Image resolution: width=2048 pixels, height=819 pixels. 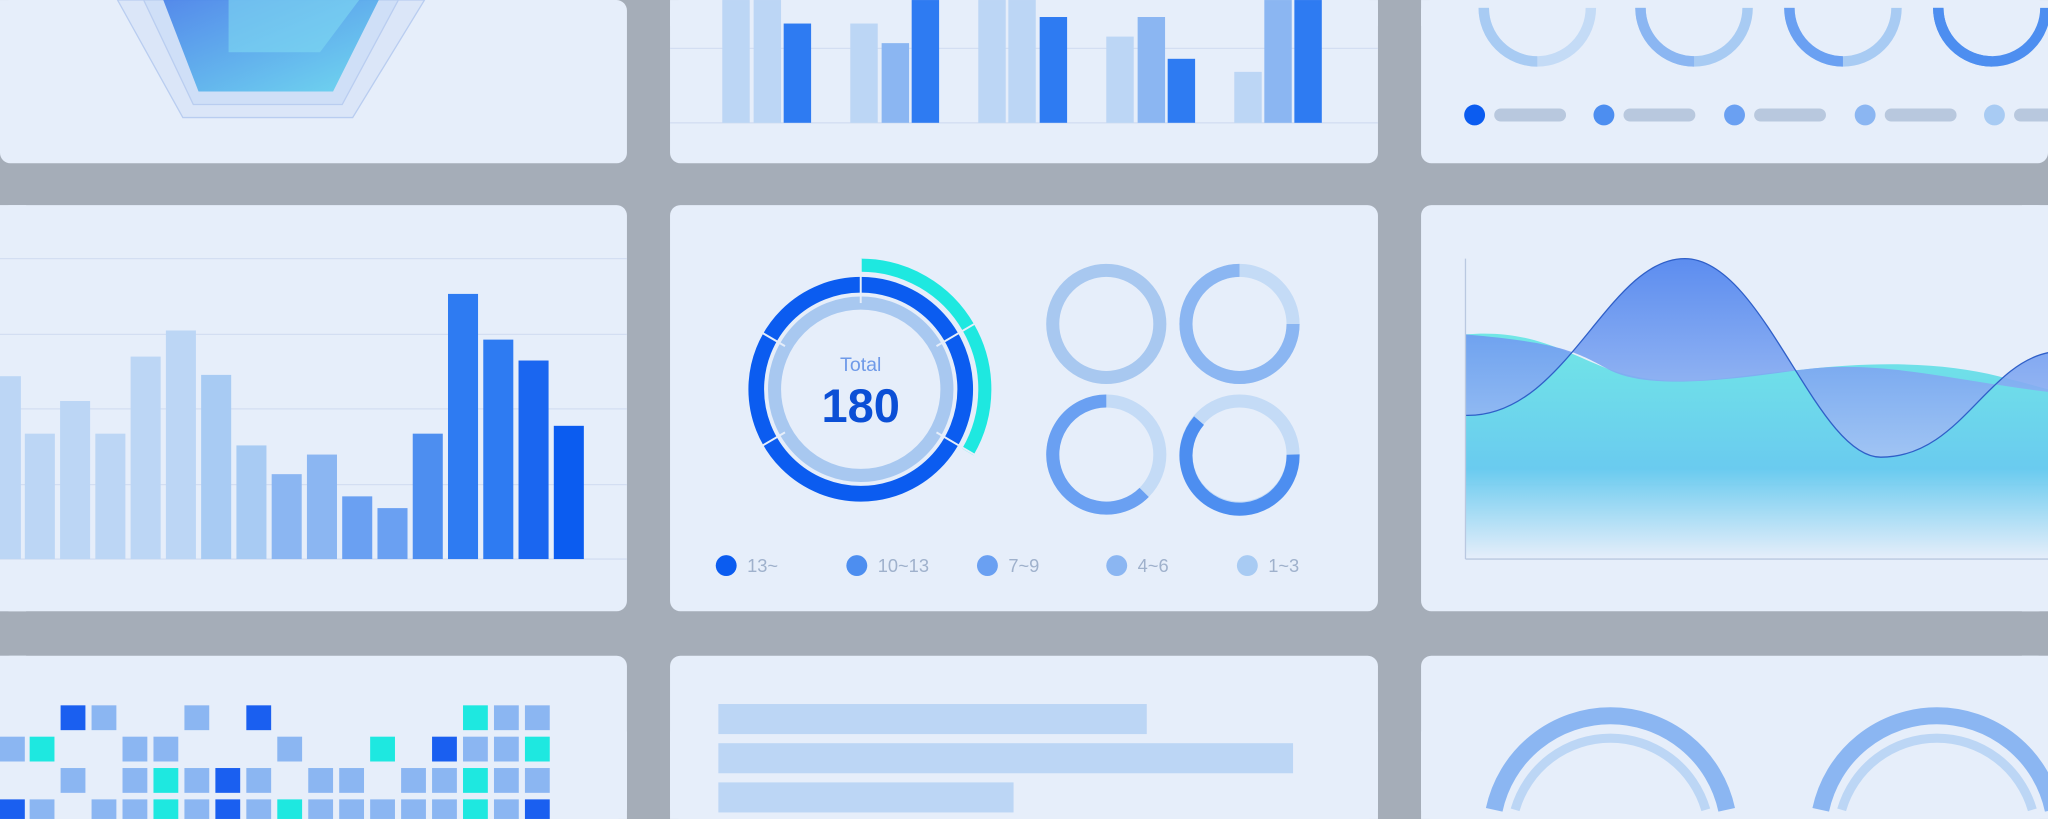 I want to click on legend-item: 13~, so click(x=746, y=565).